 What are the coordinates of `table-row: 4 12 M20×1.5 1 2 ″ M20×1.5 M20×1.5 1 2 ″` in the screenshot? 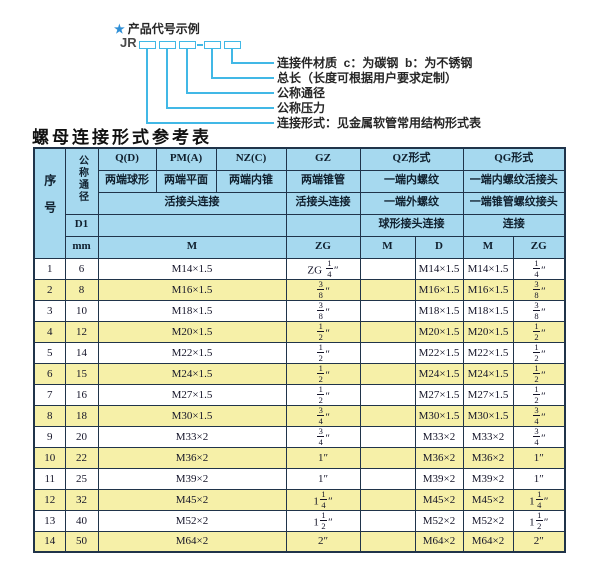 It's located at (299, 331).